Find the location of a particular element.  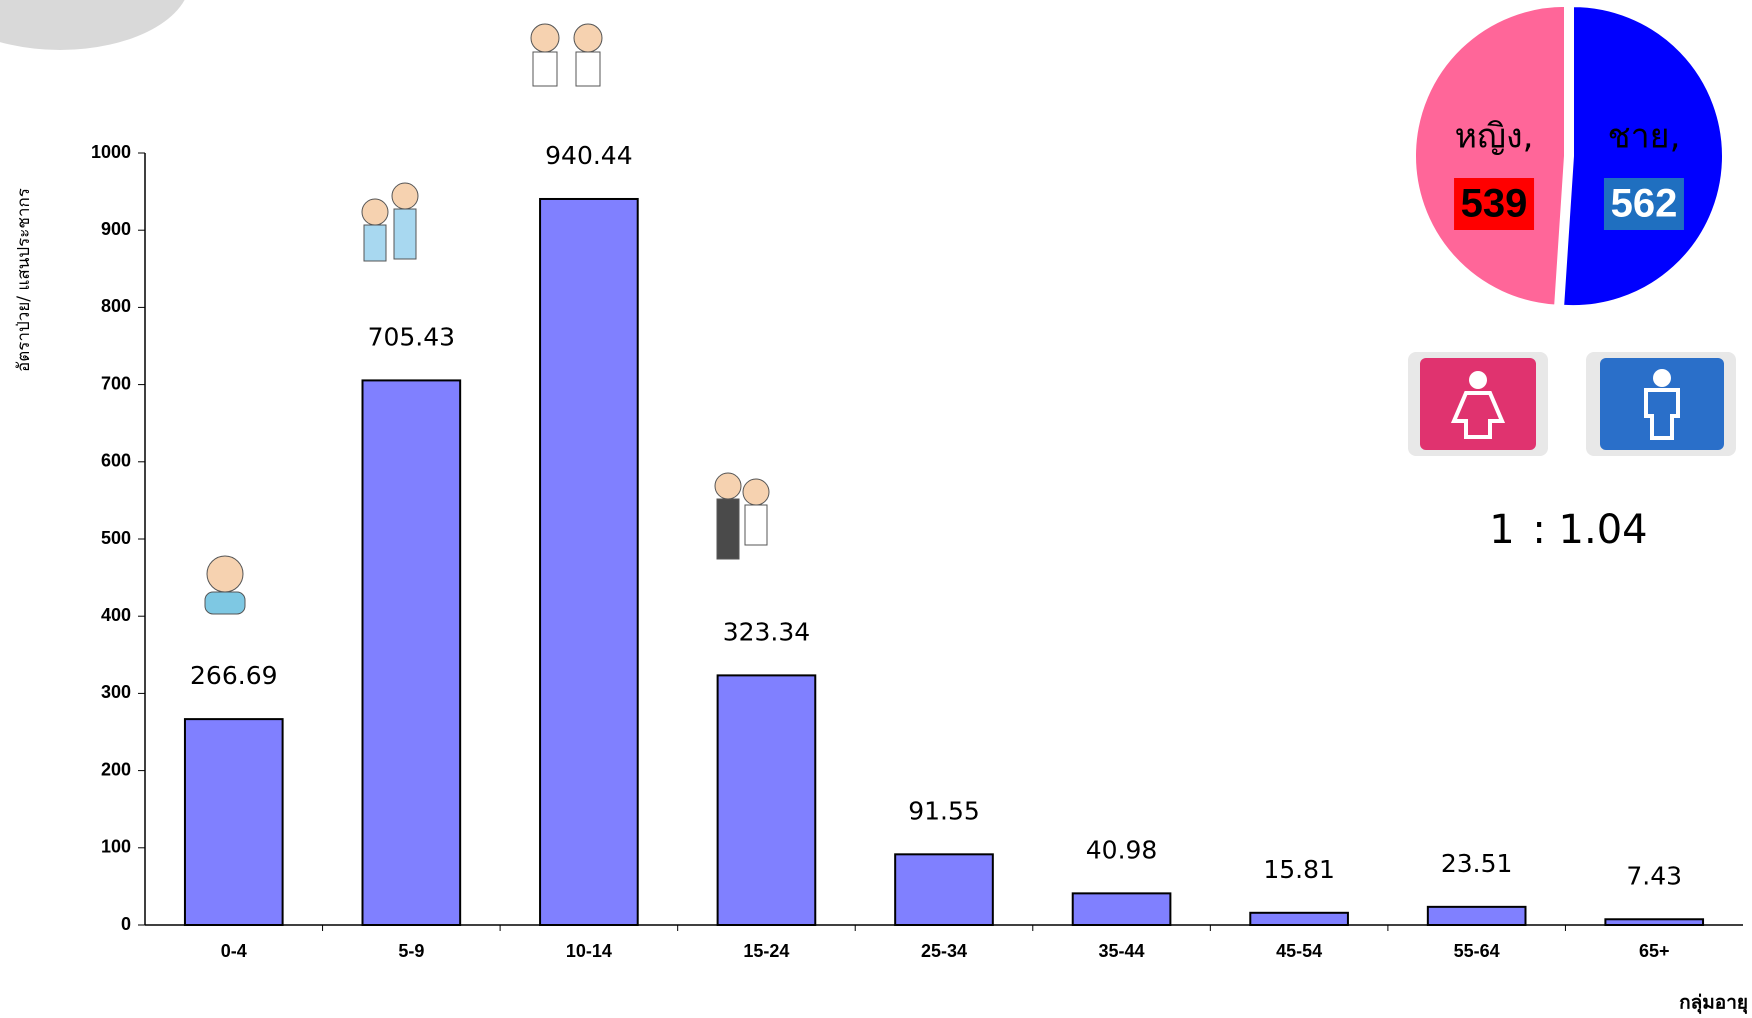

x-tick-label: 10-14 is located at coordinates (589, 951).